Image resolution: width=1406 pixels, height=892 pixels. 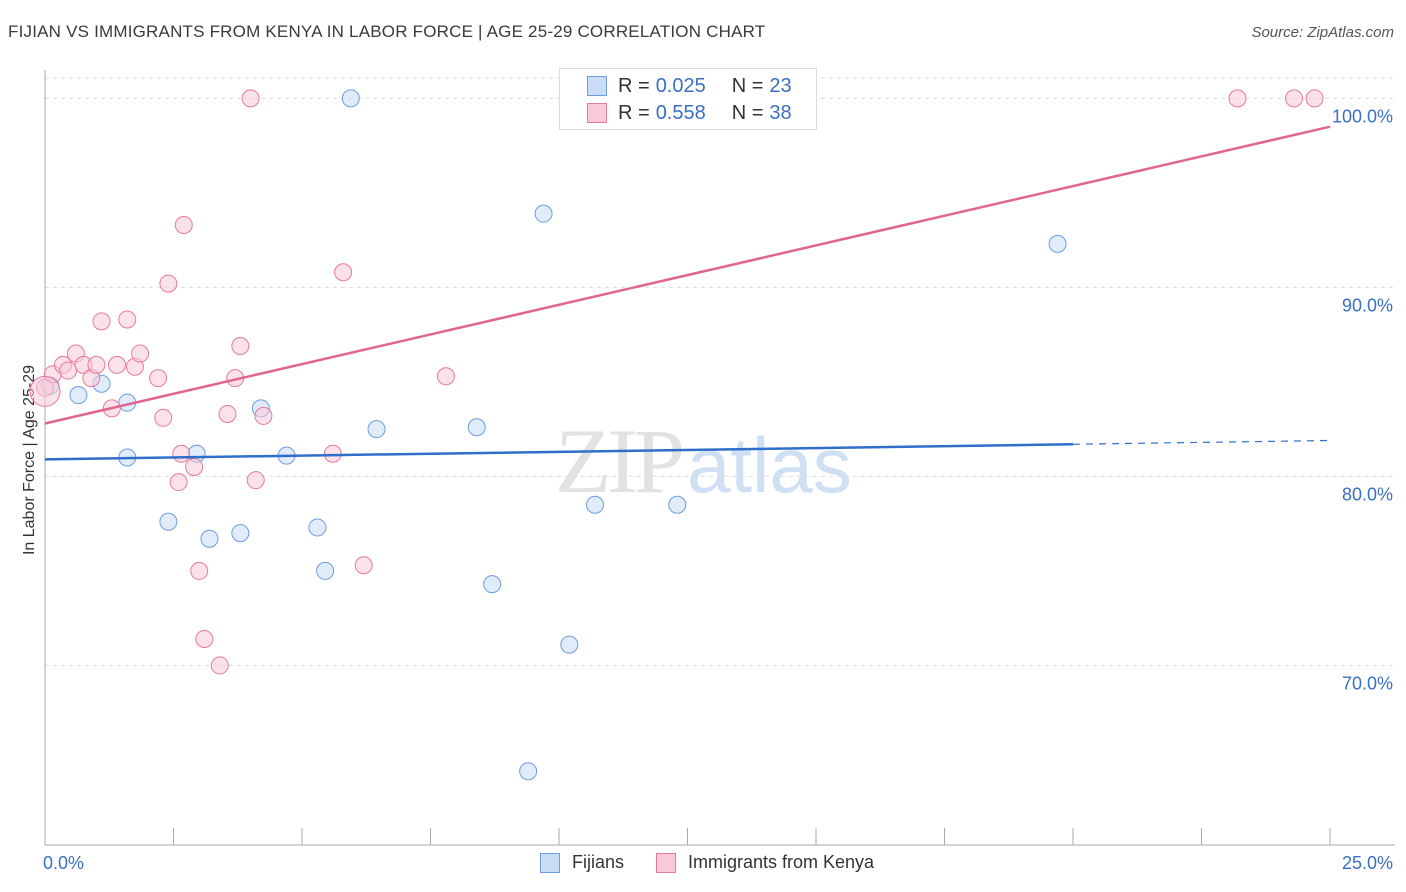 What do you see at coordinates (1322, 32) in the screenshot?
I see `source-label: Source: ZipAtlas.com` at bounding box center [1322, 32].